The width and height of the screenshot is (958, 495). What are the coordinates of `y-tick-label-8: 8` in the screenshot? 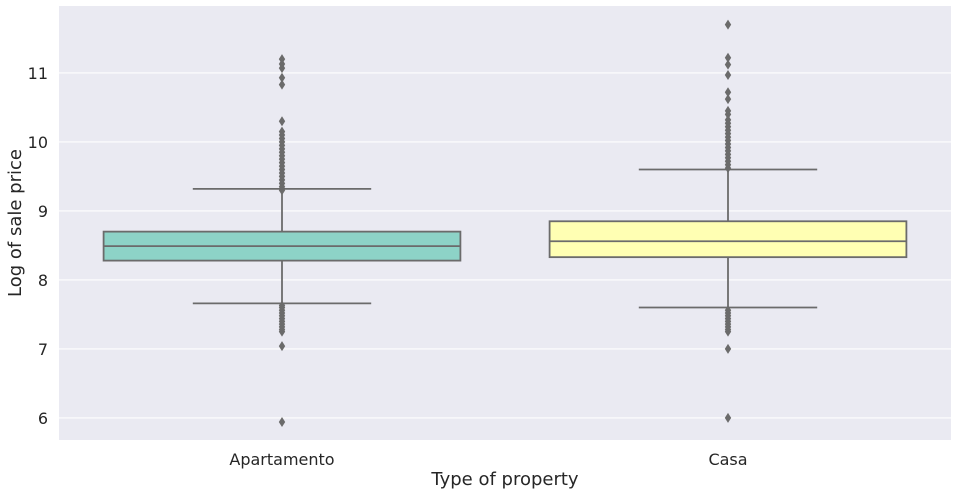 It's located at (43, 280).